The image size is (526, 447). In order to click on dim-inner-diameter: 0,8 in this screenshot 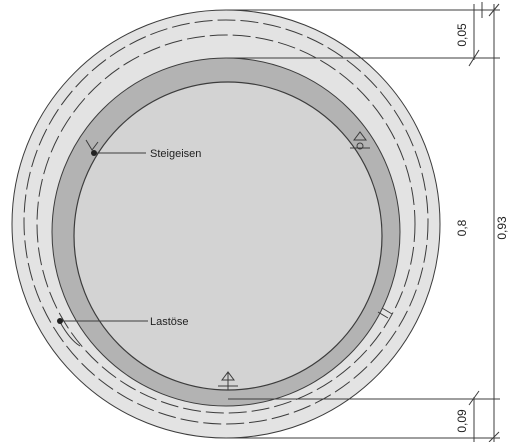, I will do `click(462, 227)`.